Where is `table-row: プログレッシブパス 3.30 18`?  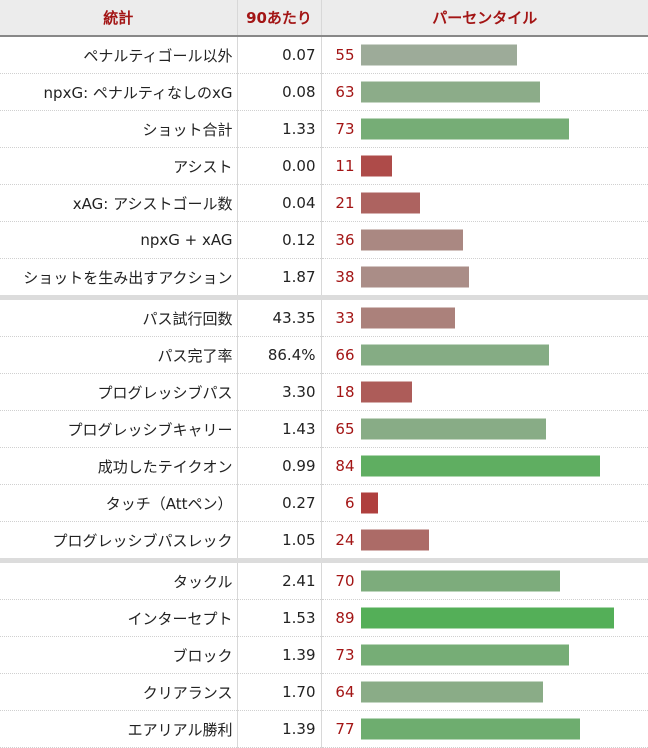
table-row: プログレッシブパス 3.30 18 is located at coordinates (324, 392).